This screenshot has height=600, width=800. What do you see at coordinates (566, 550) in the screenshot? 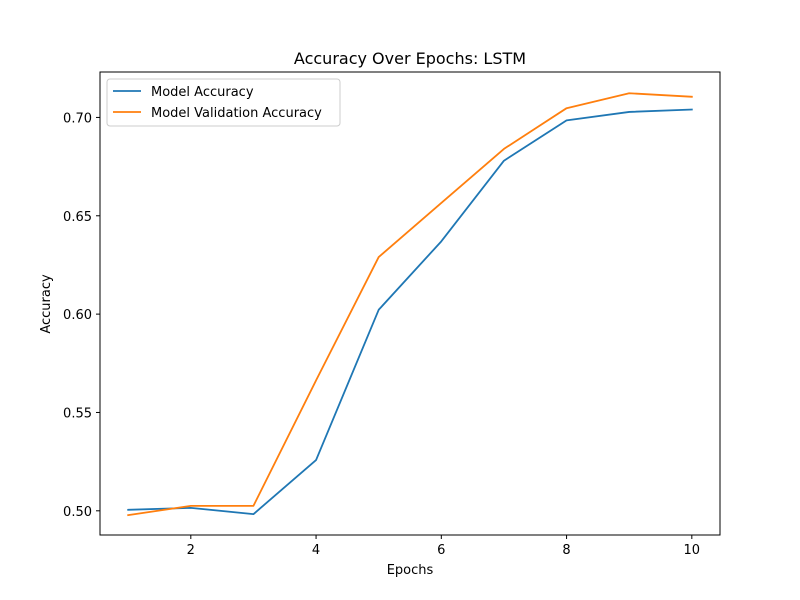
I see `x-tick-label: 8` at bounding box center [566, 550].